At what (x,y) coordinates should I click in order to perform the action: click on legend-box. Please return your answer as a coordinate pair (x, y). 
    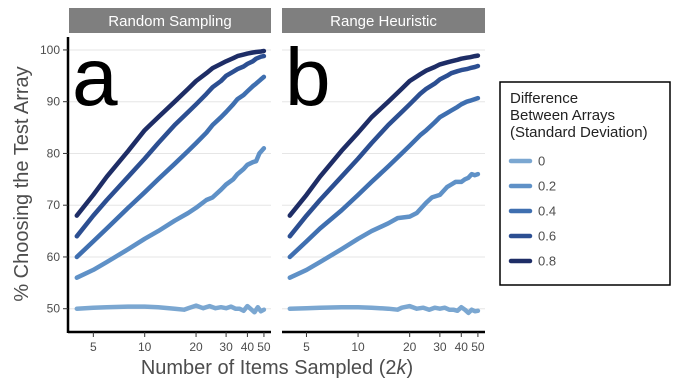
    Looking at the image, I should click on (585, 183).